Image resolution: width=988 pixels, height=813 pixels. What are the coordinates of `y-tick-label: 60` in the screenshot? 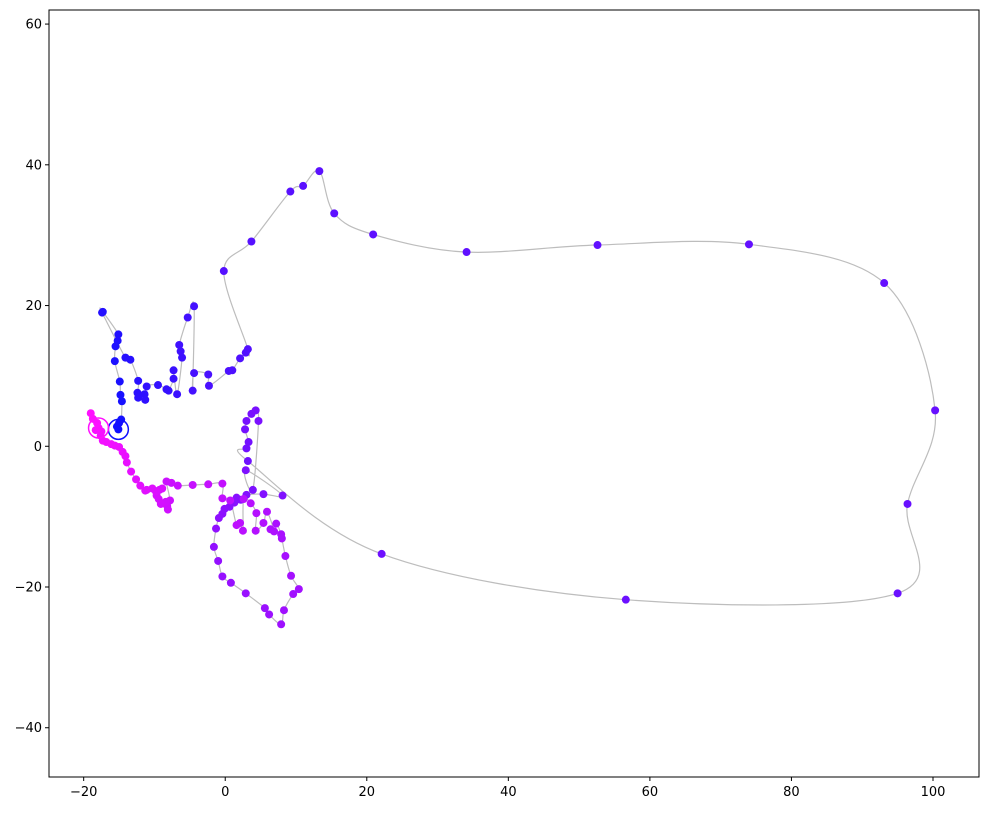 It's located at (33, 25).